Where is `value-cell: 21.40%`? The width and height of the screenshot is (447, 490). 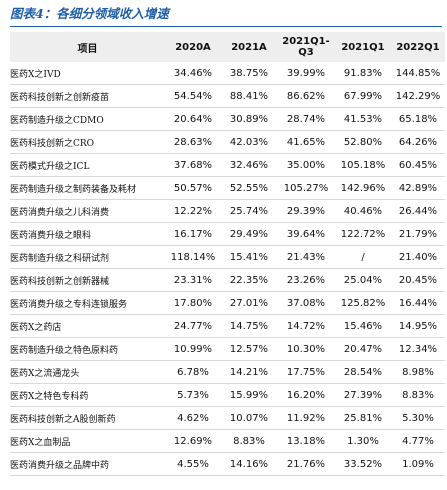
value-cell: 21.40% is located at coordinates (418, 257).